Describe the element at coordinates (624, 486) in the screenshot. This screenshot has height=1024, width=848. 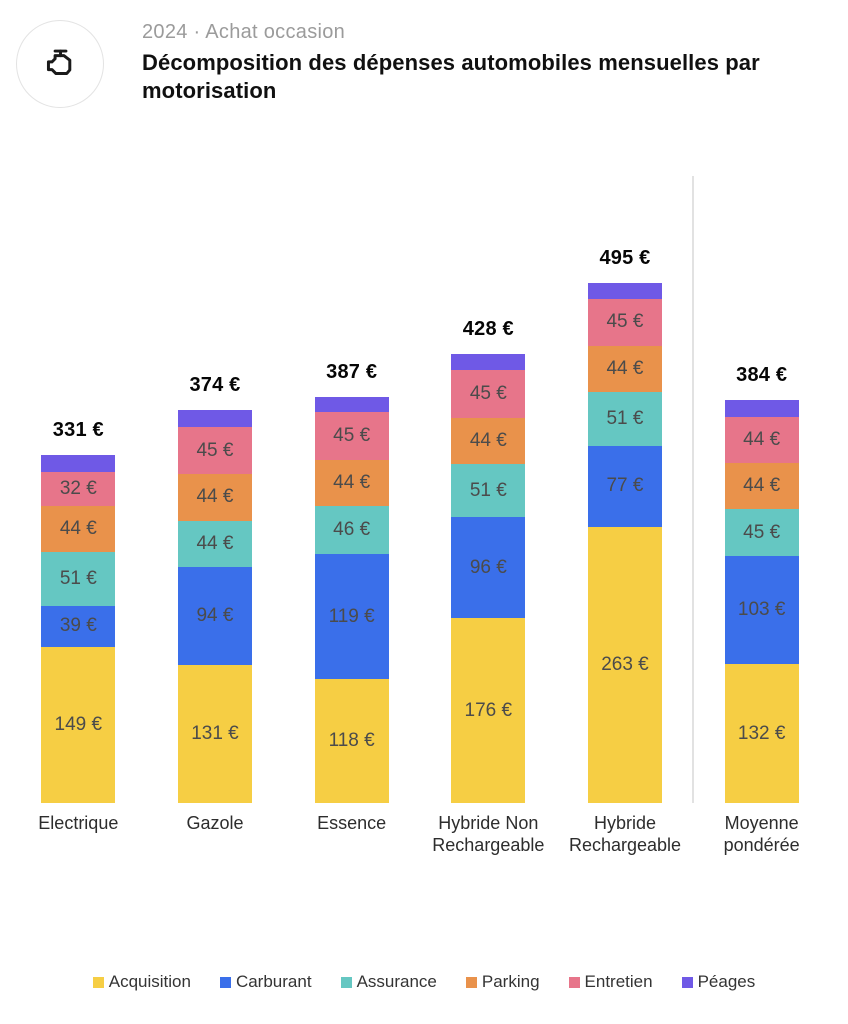
I see `bar-segment-carburant: 77 €` at that location.